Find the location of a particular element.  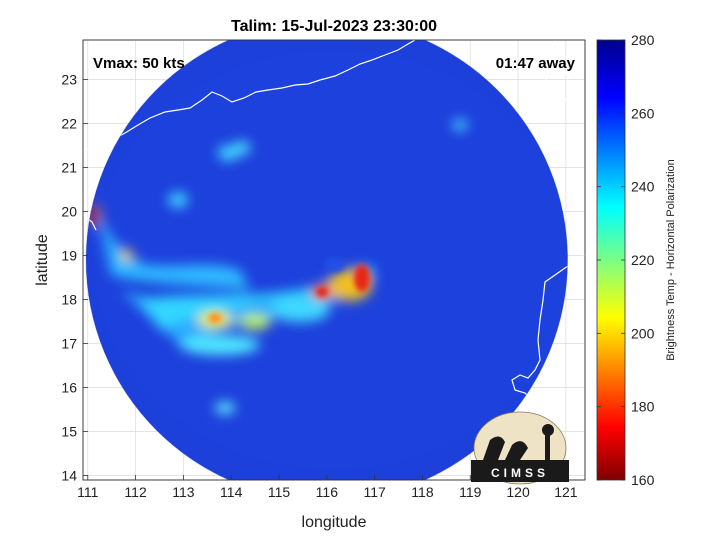

vmax-annotation: Vmax: 50 kts is located at coordinates (139, 63).